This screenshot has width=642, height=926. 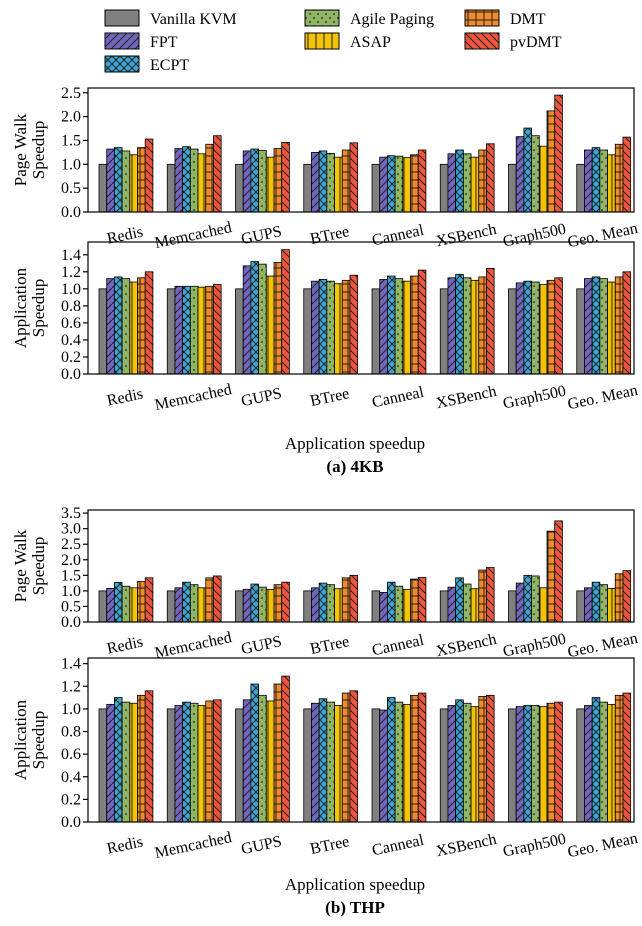 I want to click on plot-frame, so click(x=361, y=566).